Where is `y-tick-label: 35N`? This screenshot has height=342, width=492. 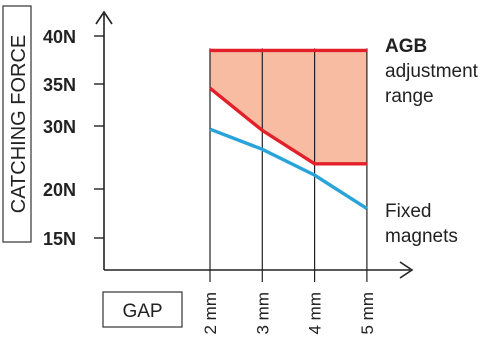 y-tick-label: 35N is located at coordinates (59, 85).